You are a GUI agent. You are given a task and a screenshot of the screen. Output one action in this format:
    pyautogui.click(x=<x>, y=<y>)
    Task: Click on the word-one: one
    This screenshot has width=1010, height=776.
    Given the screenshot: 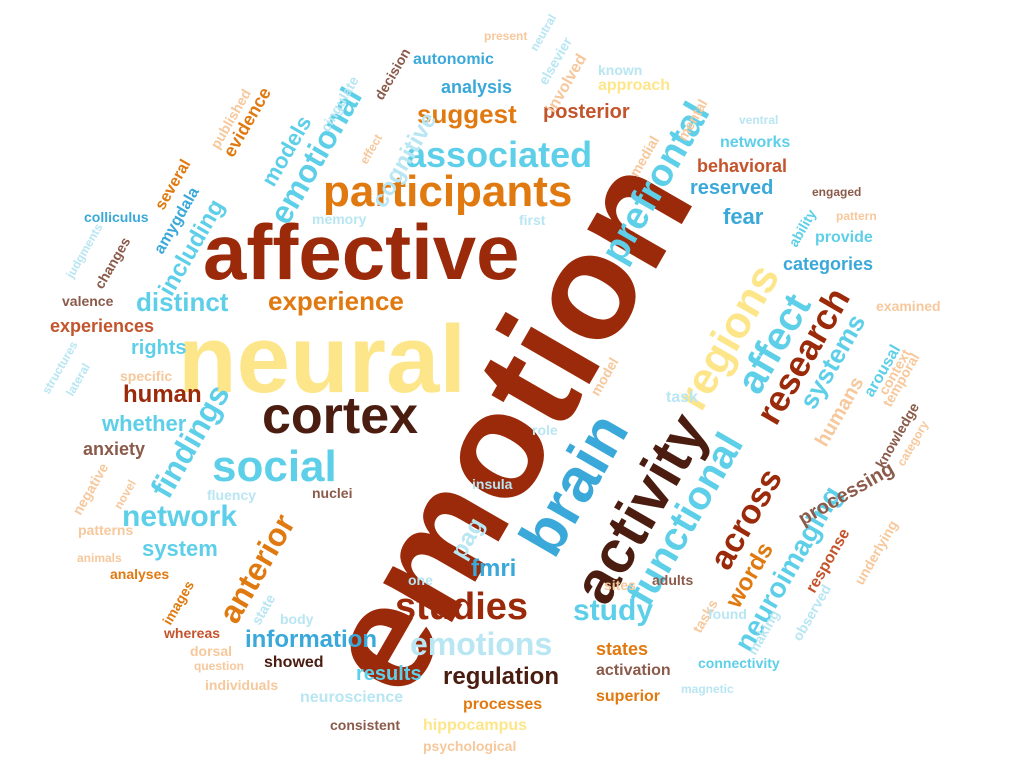 What is the action you would take?
    pyautogui.click(x=420, y=580)
    